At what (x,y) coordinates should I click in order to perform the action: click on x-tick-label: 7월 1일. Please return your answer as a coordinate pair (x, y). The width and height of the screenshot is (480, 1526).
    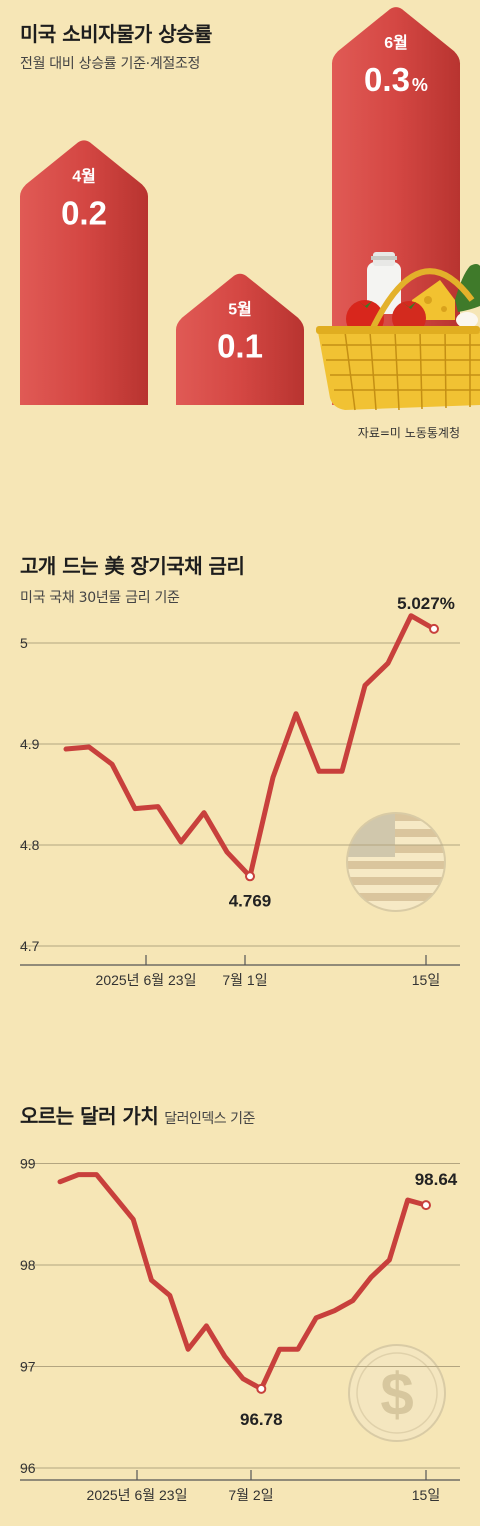
    Looking at the image, I should click on (244, 980).